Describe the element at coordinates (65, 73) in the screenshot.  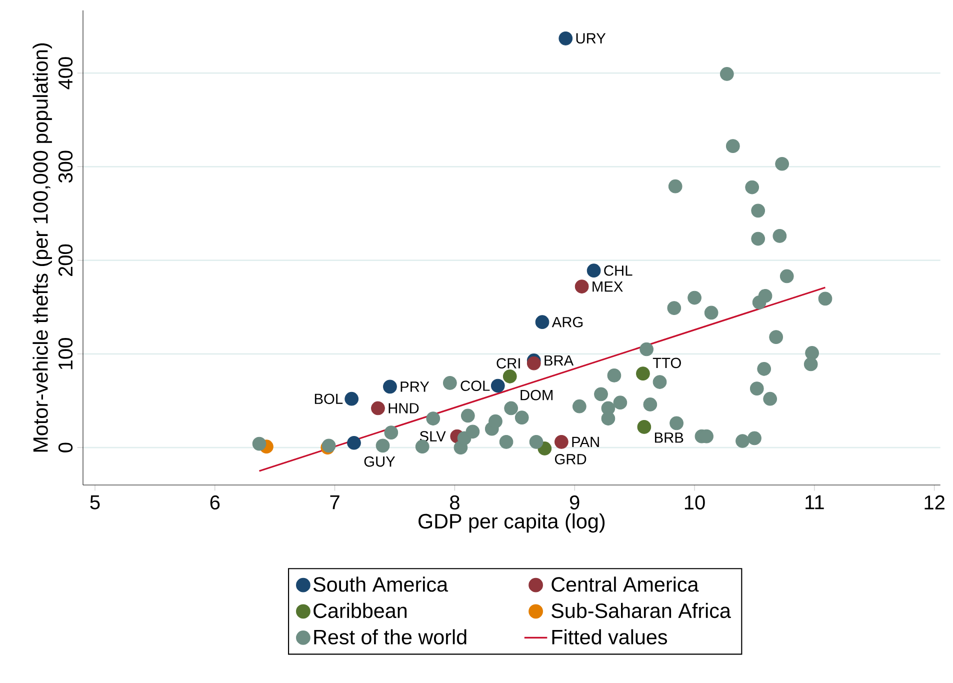
I see `y-tick-label: 400` at that location.